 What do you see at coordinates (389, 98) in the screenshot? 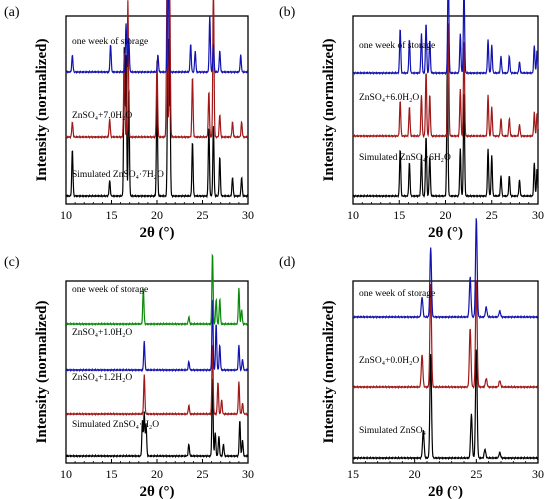
I see `trace-label: ZnSO₄+6.0H₂O` at bounding box center [389, 98].